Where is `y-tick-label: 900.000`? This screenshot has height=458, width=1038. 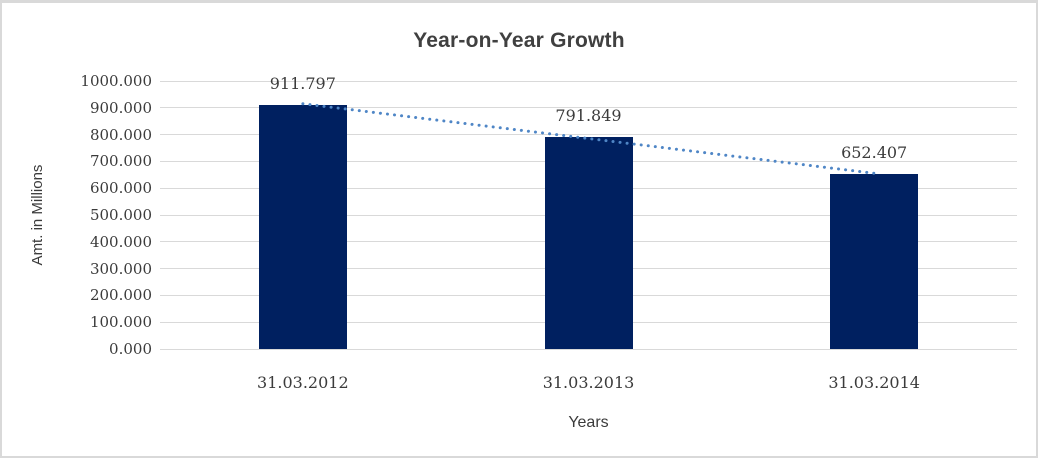
y-tick-label: 900.000 is located at coordinates (120, 107).